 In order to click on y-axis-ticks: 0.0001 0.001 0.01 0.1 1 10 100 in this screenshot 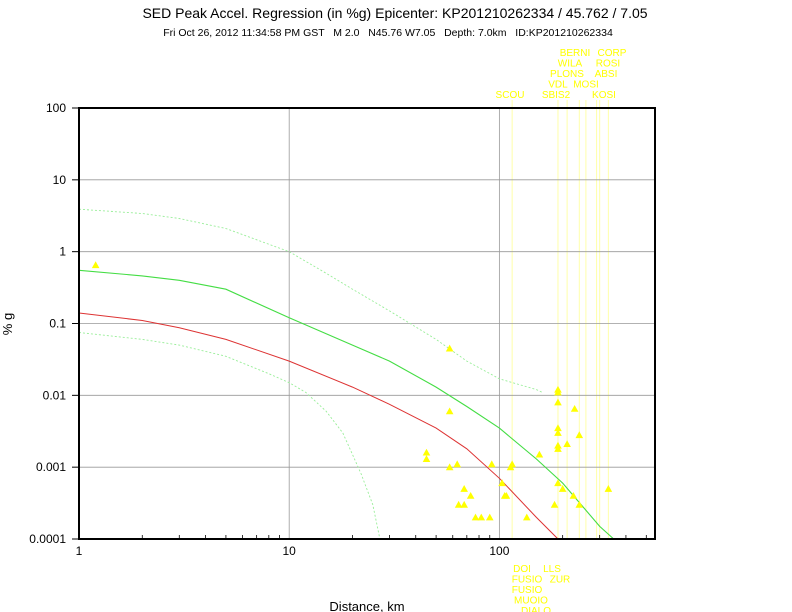, I will do `click(54, 323)`.